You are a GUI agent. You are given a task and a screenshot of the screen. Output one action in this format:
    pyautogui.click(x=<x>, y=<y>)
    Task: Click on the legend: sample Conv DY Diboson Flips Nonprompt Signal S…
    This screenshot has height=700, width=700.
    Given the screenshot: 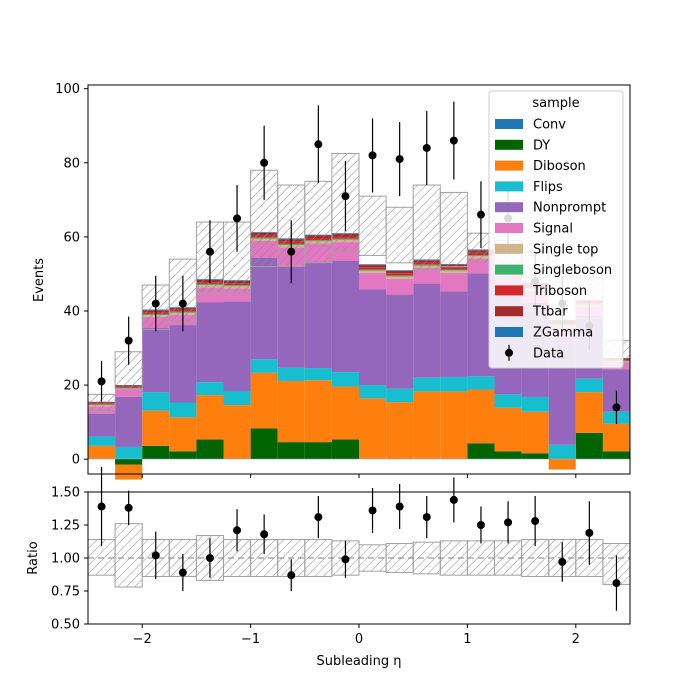 What is the action you would take?
    pyautogui.click(x=556, y=229)
    